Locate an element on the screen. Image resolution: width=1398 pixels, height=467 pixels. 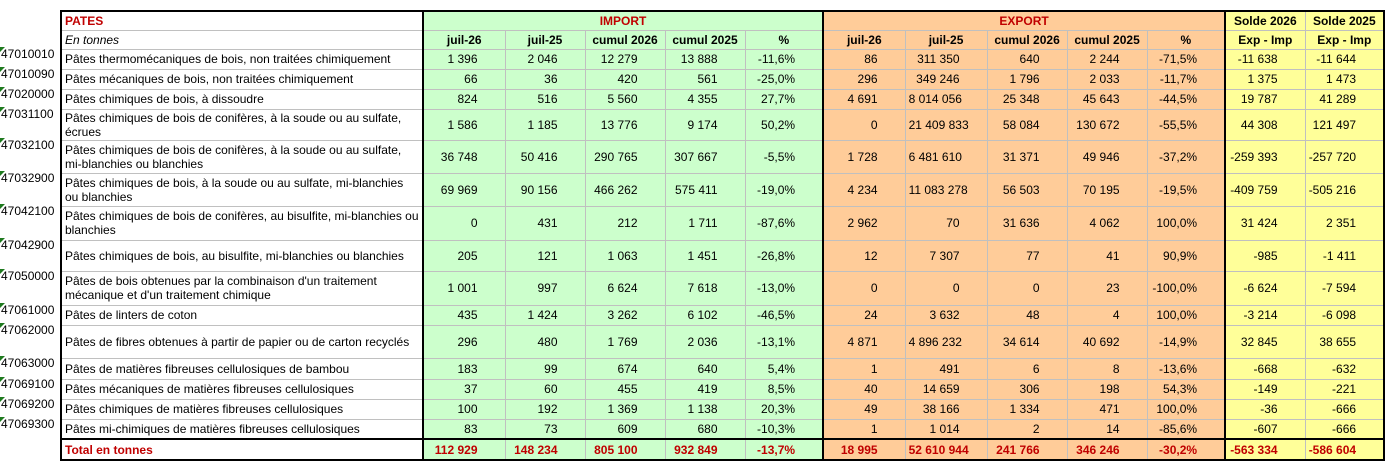
export-value-cell: 14 659 is located at coordinates (946, 389).